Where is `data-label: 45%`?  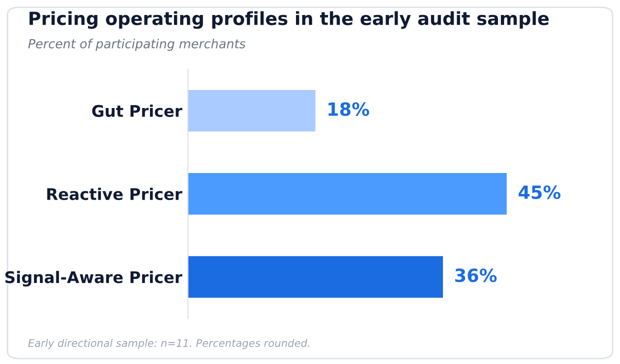 data-label: 45% is located at coordinates (539, 192).